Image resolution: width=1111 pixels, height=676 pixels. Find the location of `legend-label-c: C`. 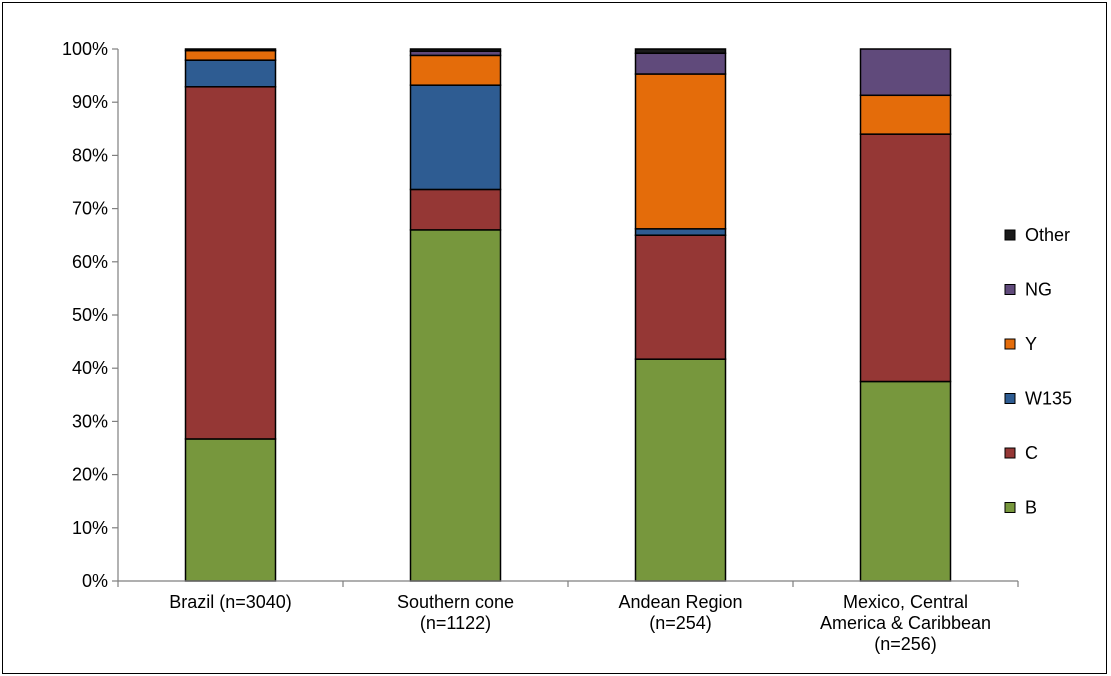

legend-label-c: C is located at coordinates (1031, 453).